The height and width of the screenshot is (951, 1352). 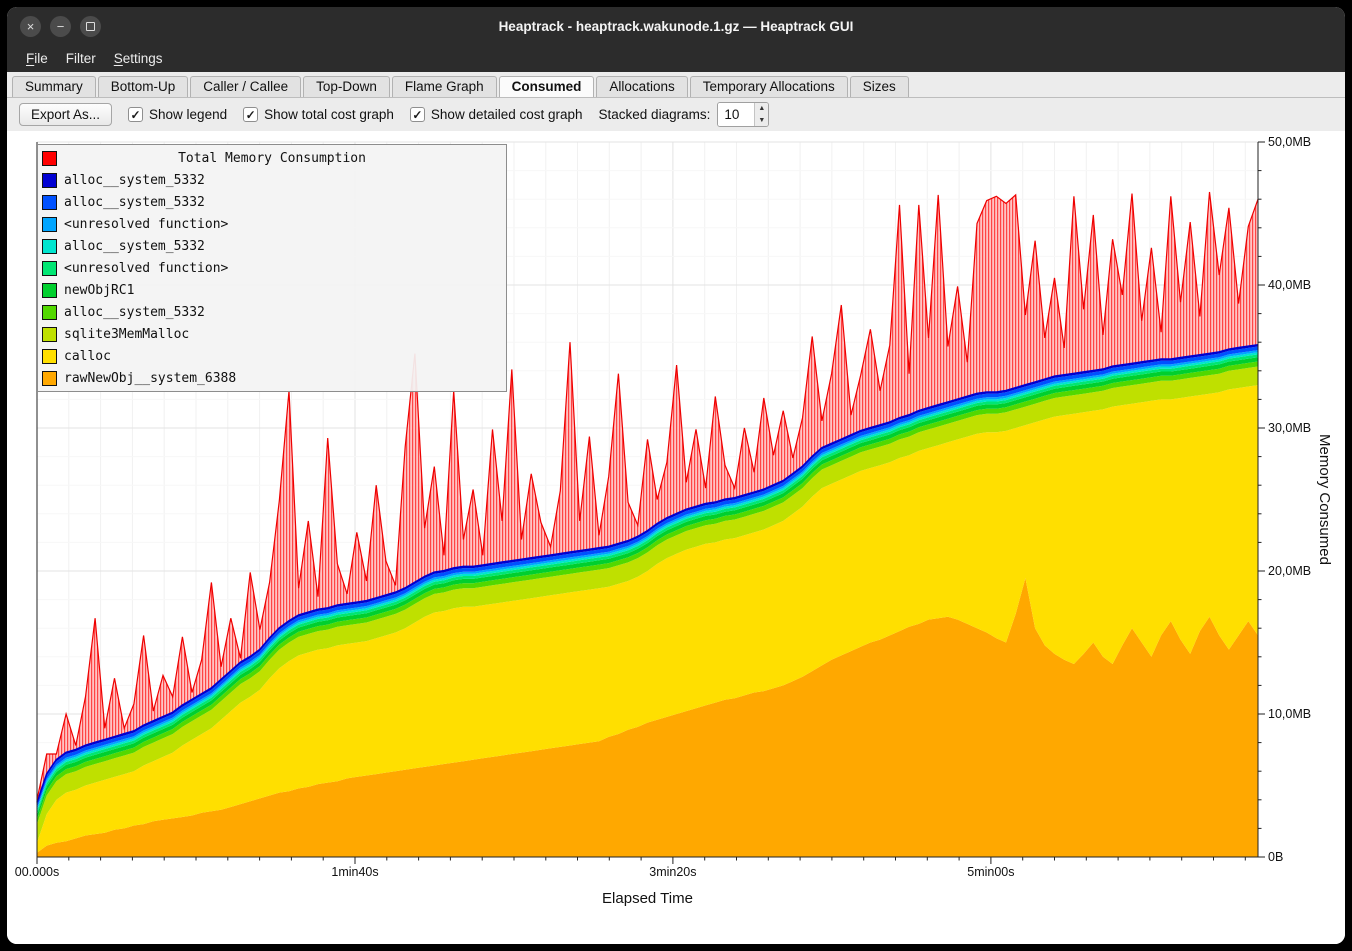 I want to click on spin-buttons: ▲ ▼, so click(x=761, y=114).